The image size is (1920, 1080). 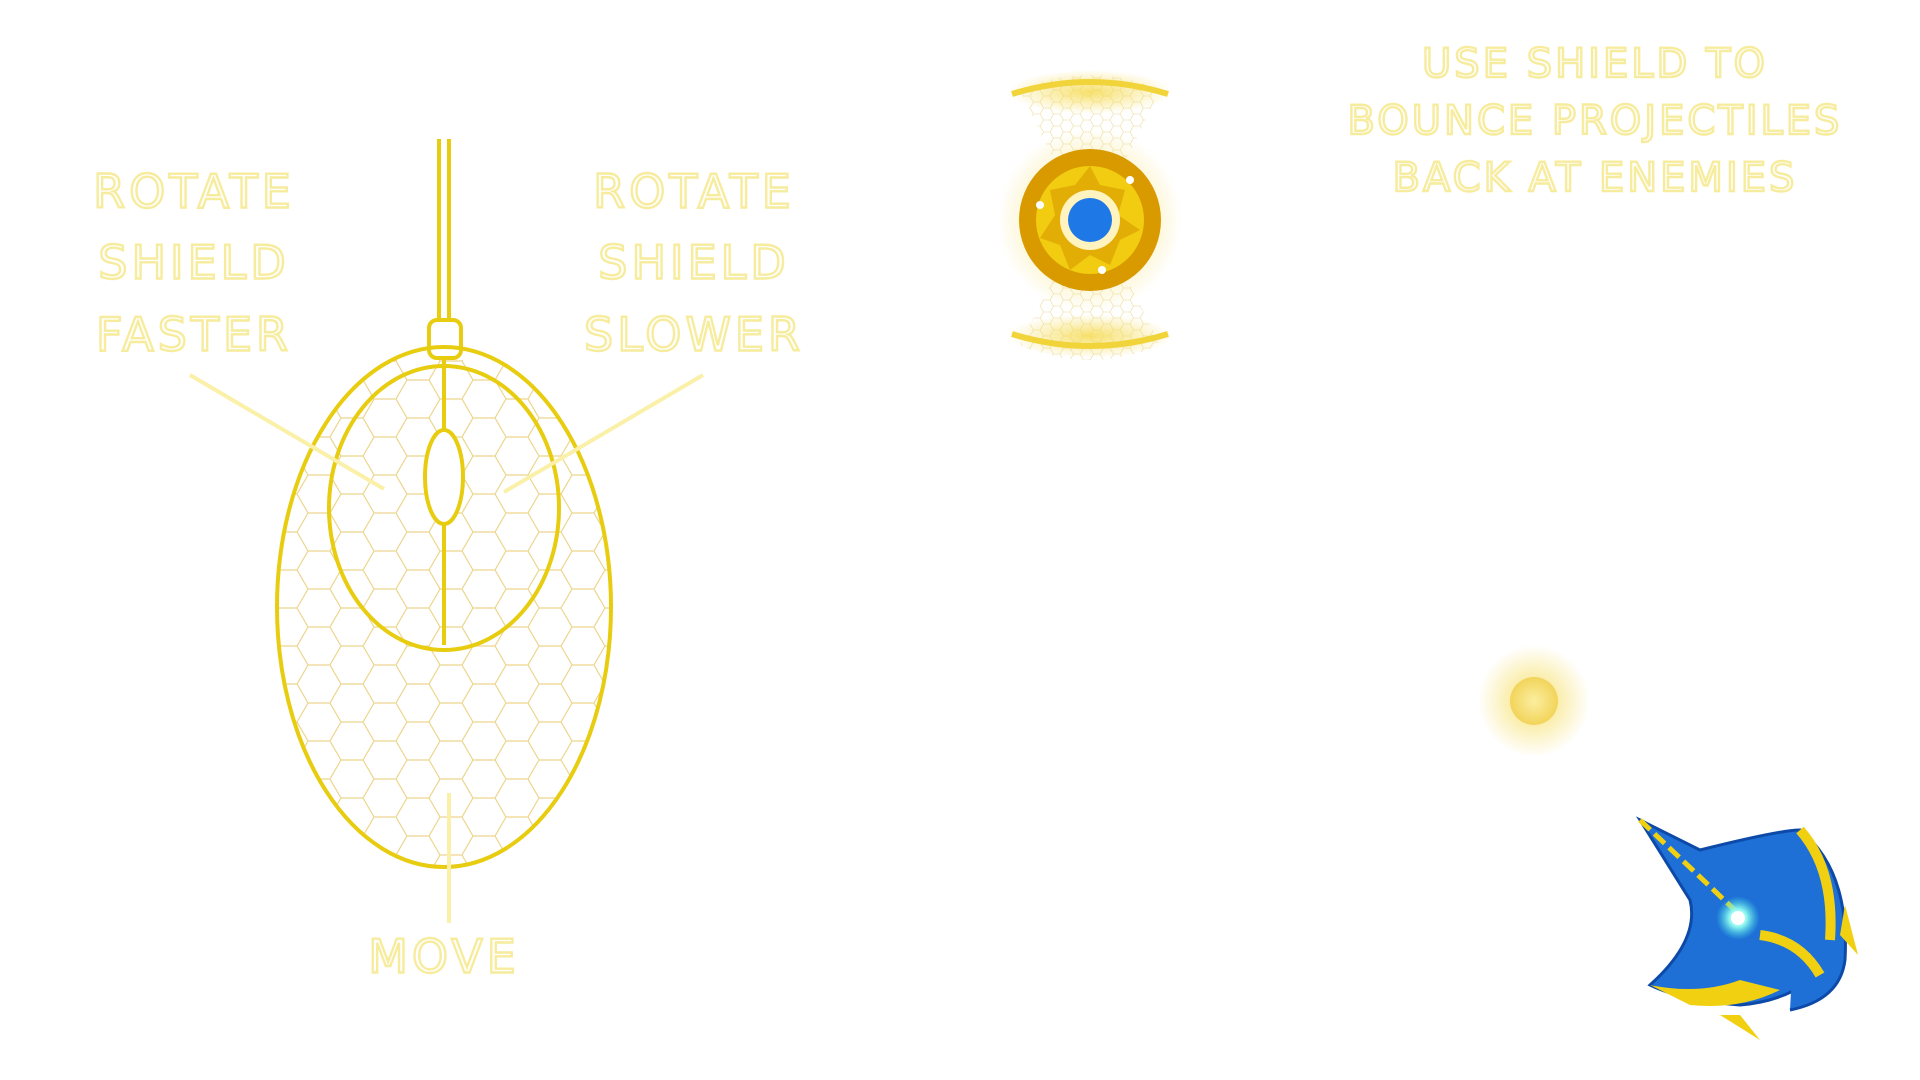 What do you see at coordinates (444, 957) in the screenshot?
I see `bottom-label: MOVE` at bounding box center [444, 957].